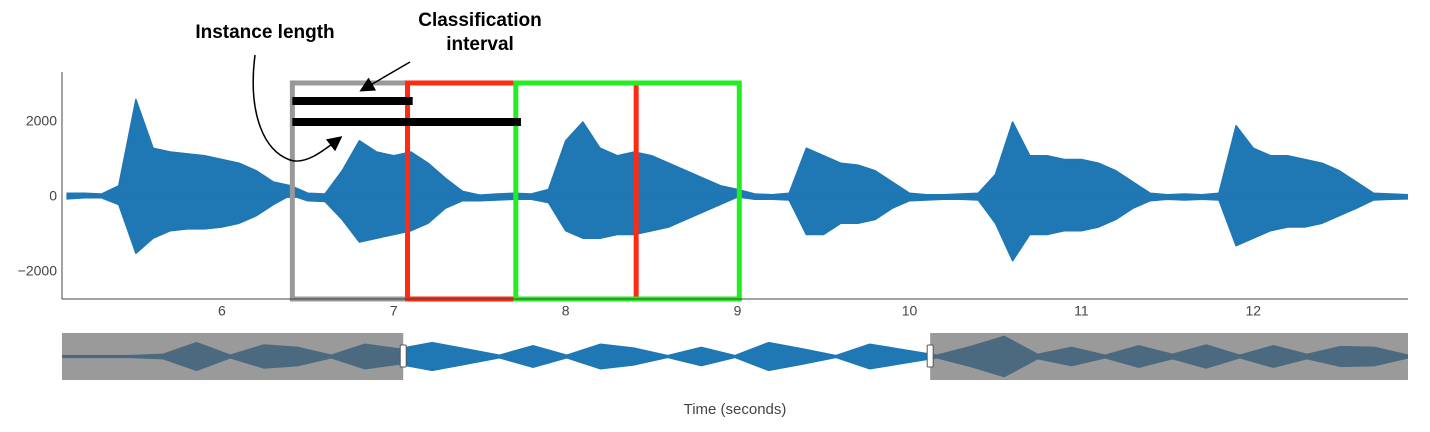 This screenshot has height=432, width=1430. Describe the element at coordinates (265, 32) in the screenshot. I see `annotation: Instance length` at that location.